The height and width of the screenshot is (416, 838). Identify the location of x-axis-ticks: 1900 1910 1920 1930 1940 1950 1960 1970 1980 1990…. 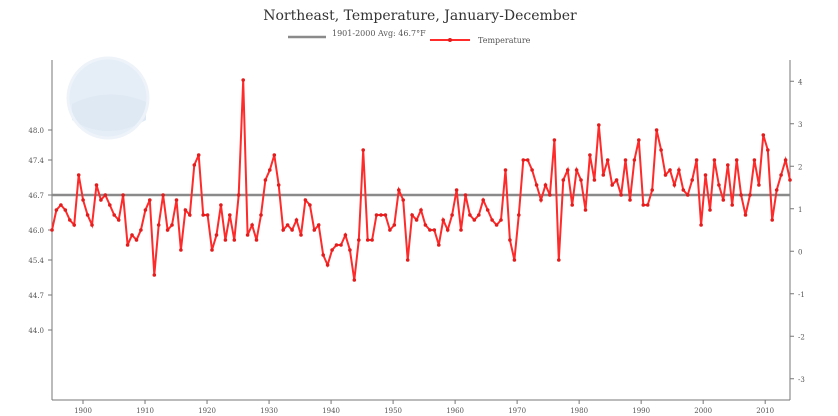
(424, 407).